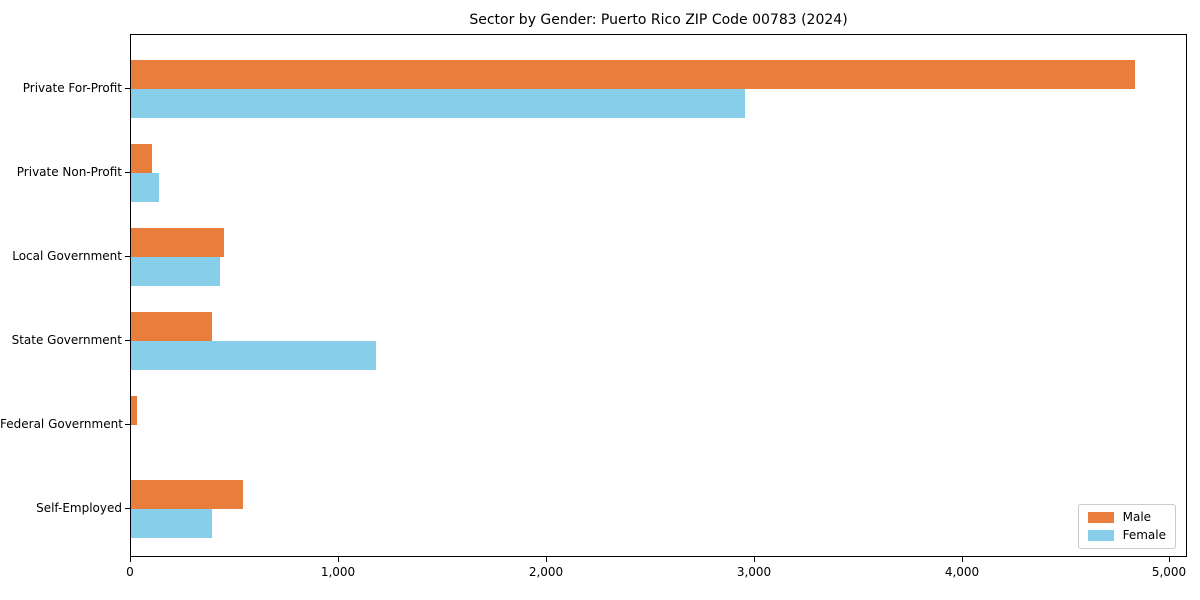  I want to click on legend: Male Female, so click(1126, 526).